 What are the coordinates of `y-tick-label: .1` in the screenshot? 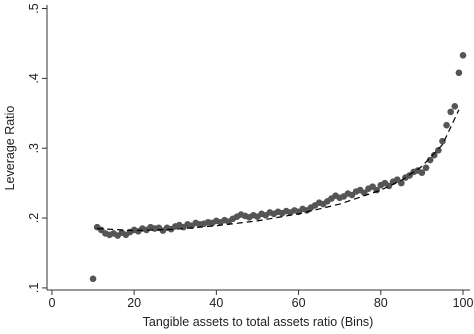 It's located at (34, 288).